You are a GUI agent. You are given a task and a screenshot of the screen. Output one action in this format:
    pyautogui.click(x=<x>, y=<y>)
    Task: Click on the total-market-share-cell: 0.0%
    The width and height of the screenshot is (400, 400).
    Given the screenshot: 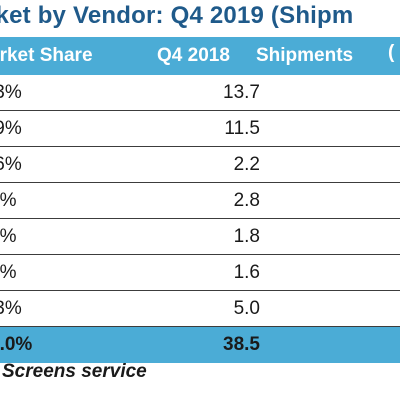 What is the action you would take?
    pyautogui.click(x=16, y=344)
    